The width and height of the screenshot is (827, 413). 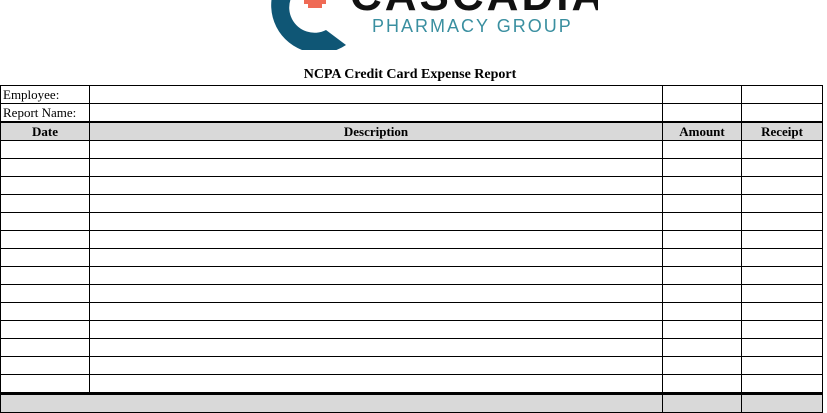 What do you see at coordinates (331, 402) in the screenshot?
I see `total-label-cell` at bounding box center [331, 402].